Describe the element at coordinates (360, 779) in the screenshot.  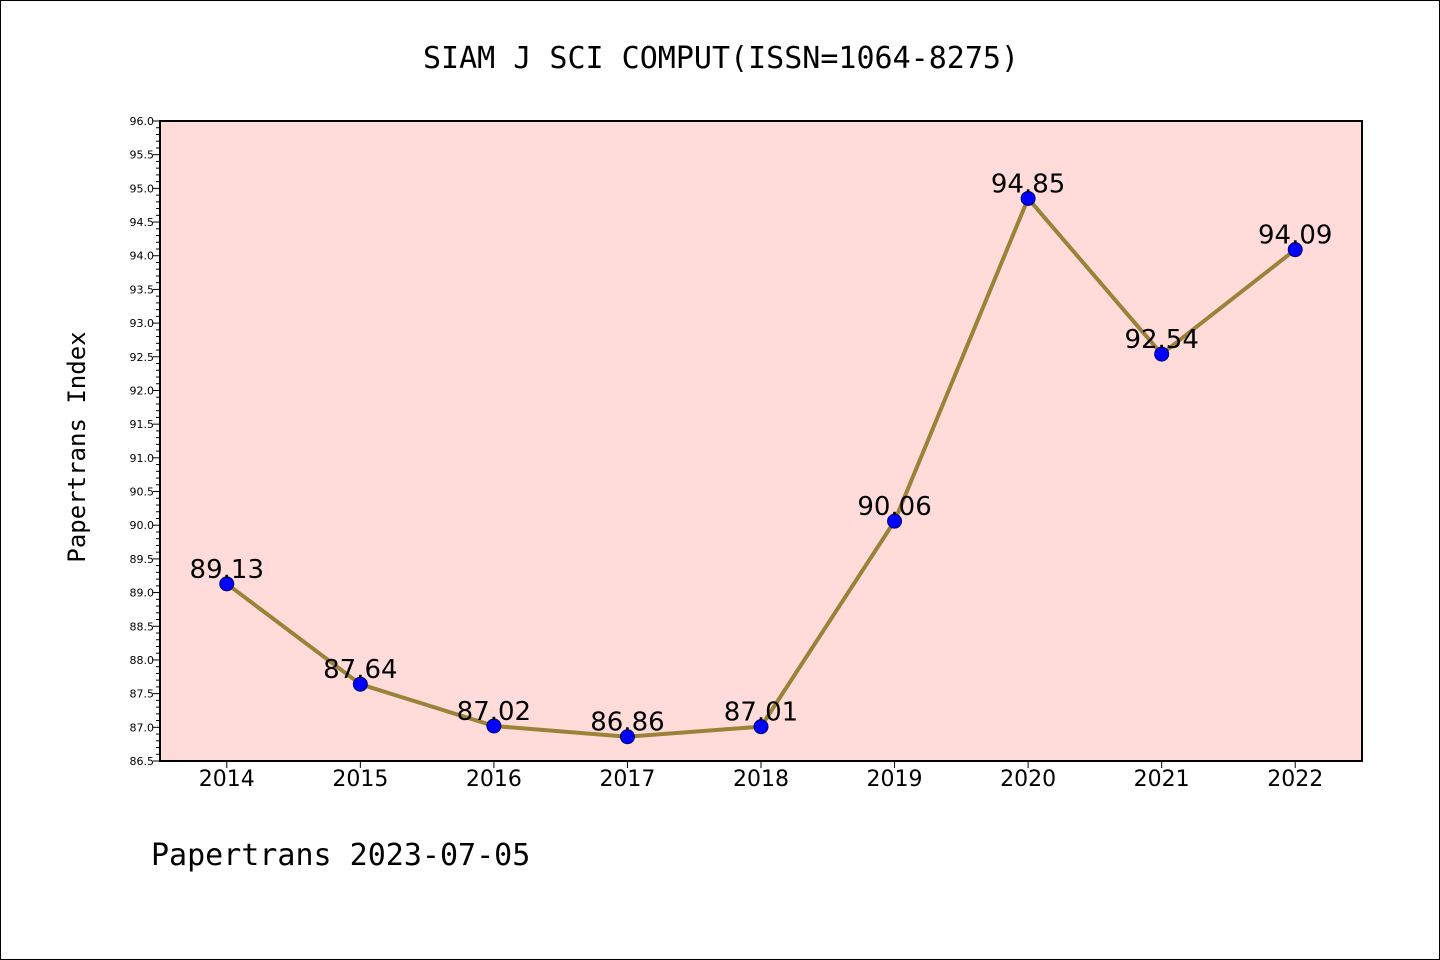
I see `x-tick-label: 2015` at that location.